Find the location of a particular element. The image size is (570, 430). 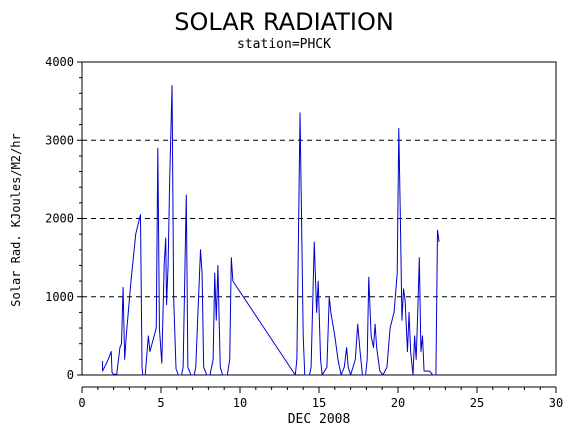

x-tick-label: 5 is located at coordinates (160, 403).